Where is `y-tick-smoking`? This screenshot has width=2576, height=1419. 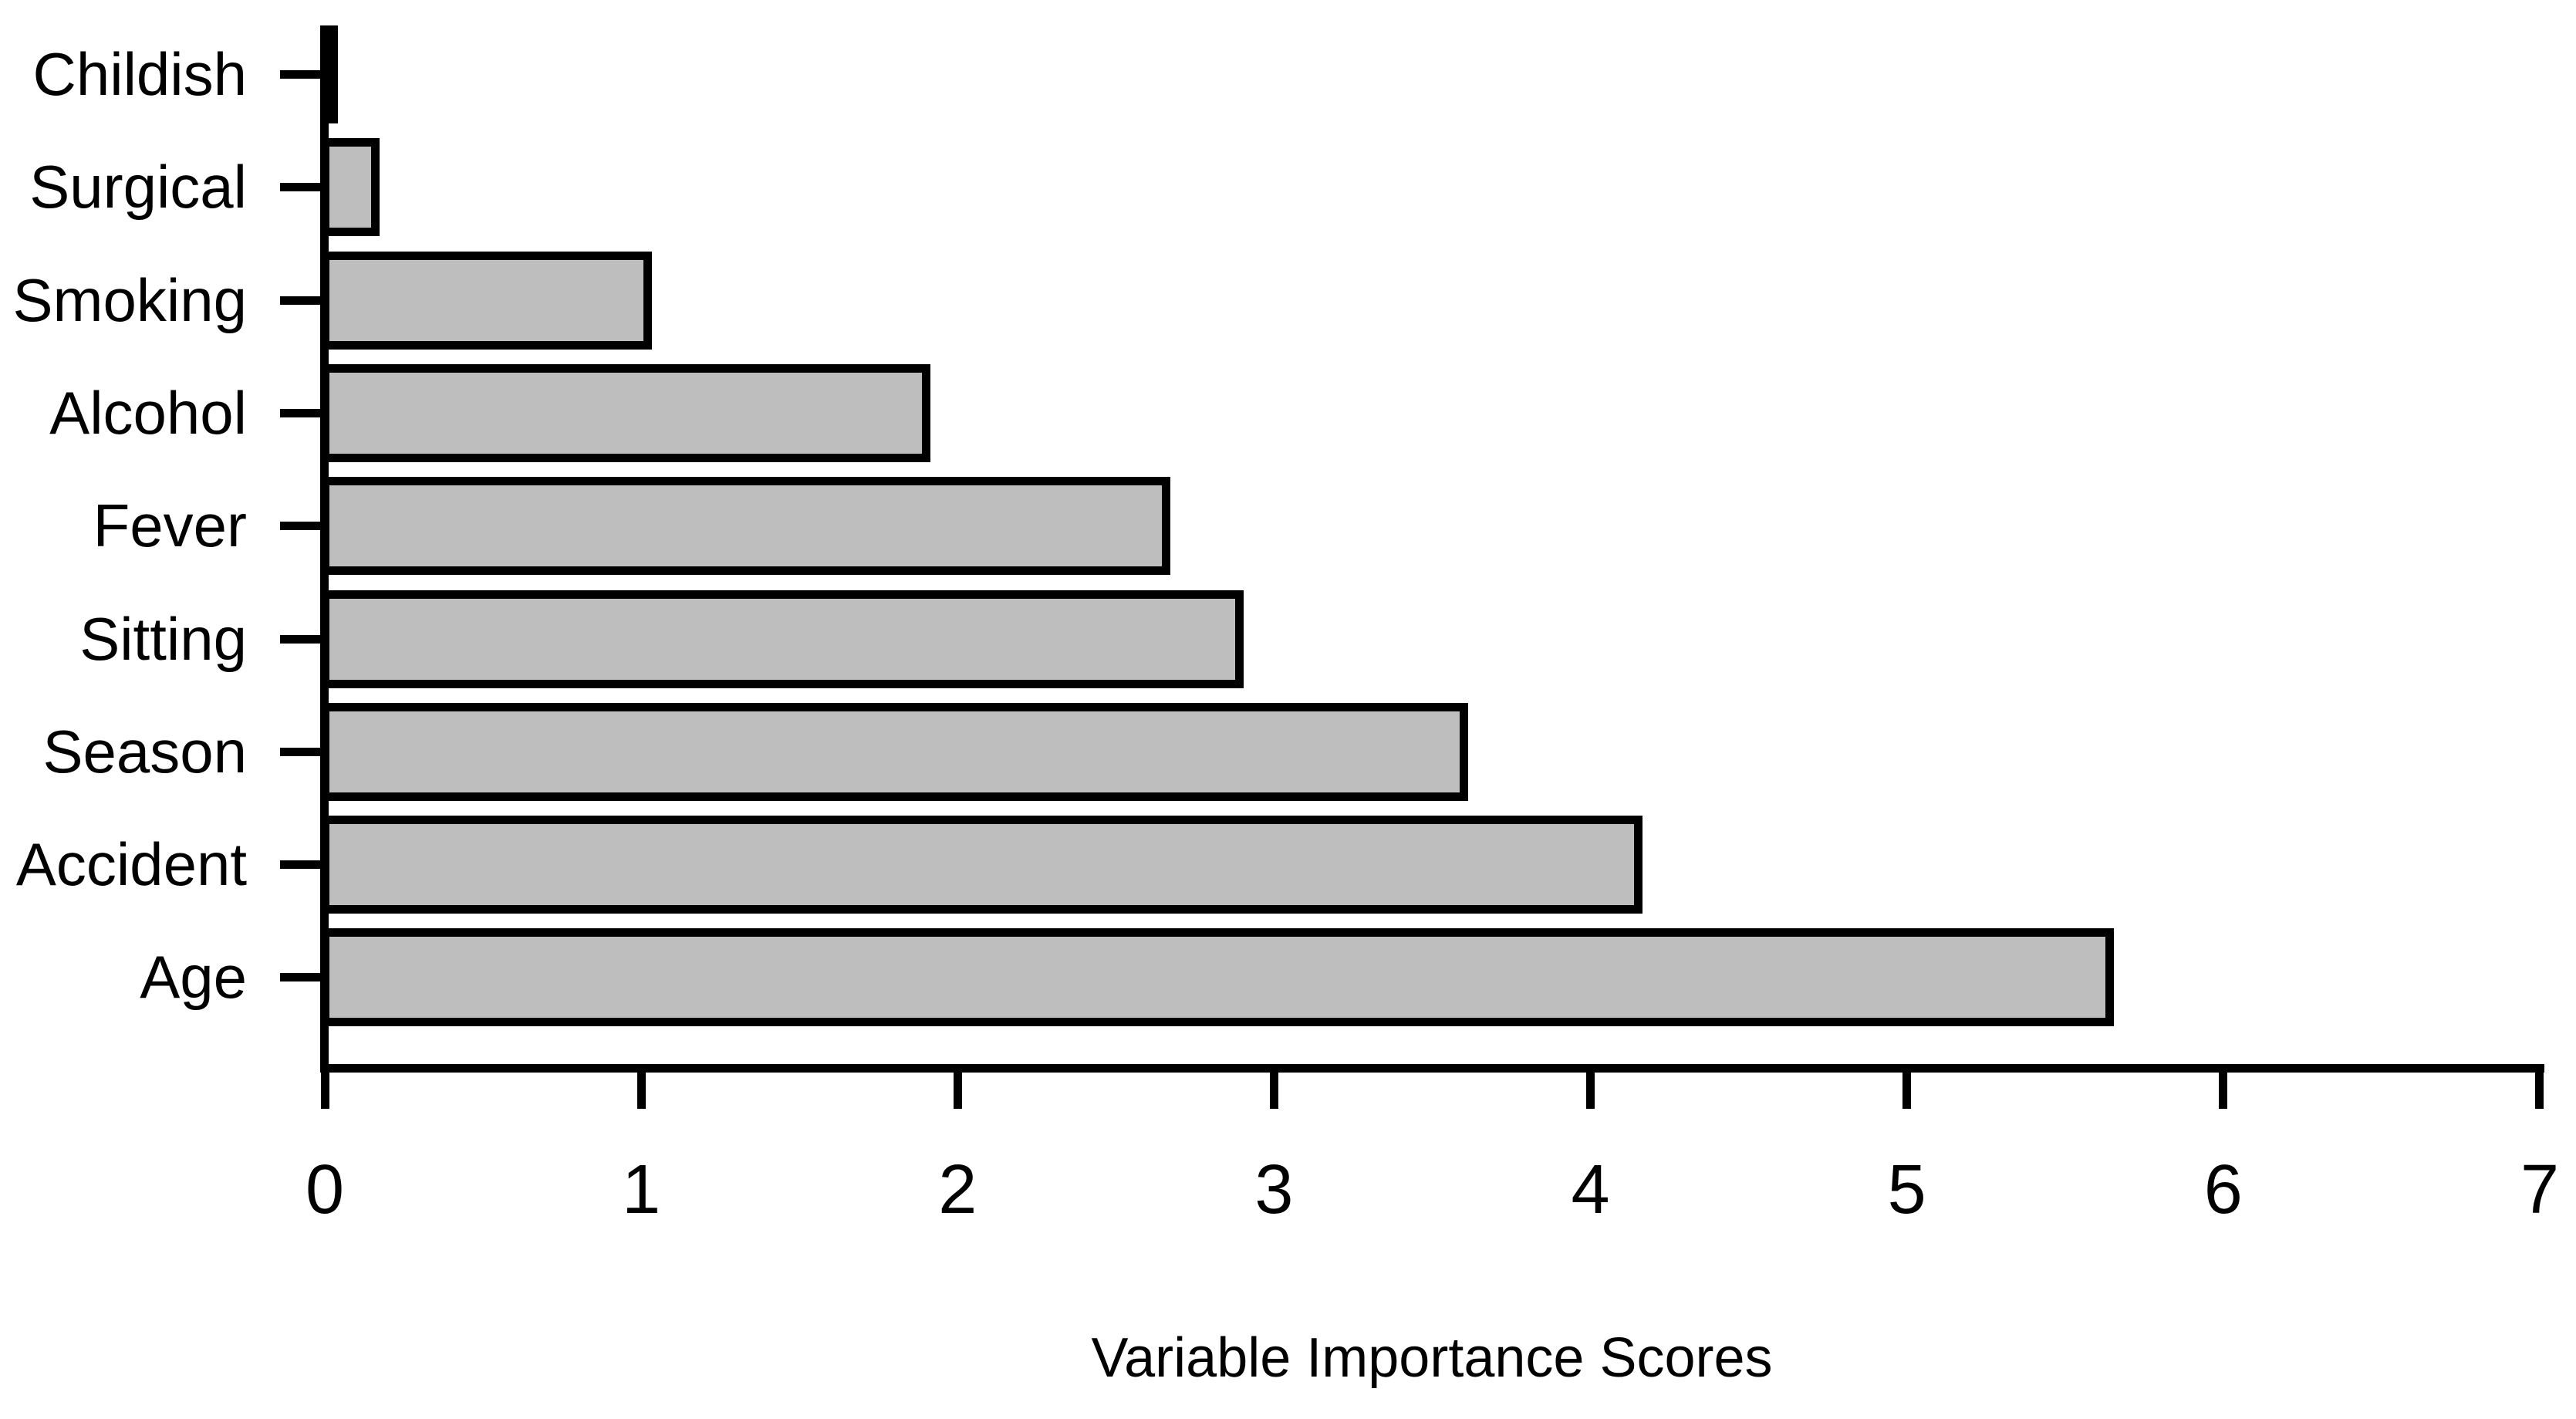 y-tick-smoking is located at coordinates (301, 300).